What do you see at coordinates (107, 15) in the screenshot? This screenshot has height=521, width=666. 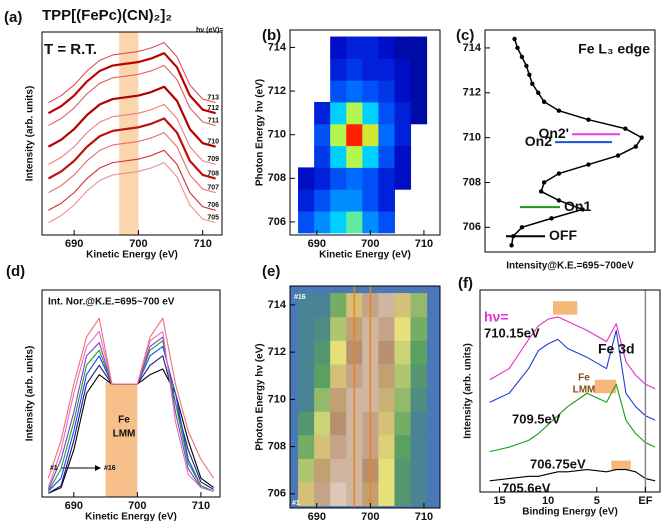 I see `chart-title: TPP[(FePc)(CN)₂]₂` at bounding box center [107, 15].